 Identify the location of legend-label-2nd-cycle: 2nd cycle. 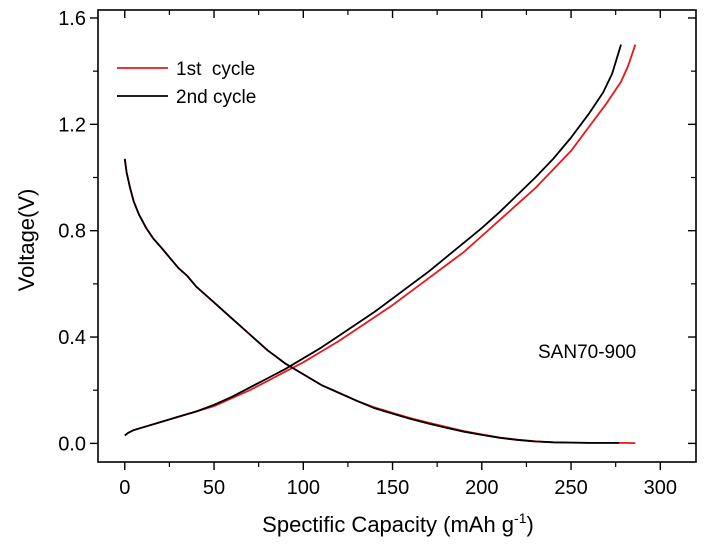
(216, 97).